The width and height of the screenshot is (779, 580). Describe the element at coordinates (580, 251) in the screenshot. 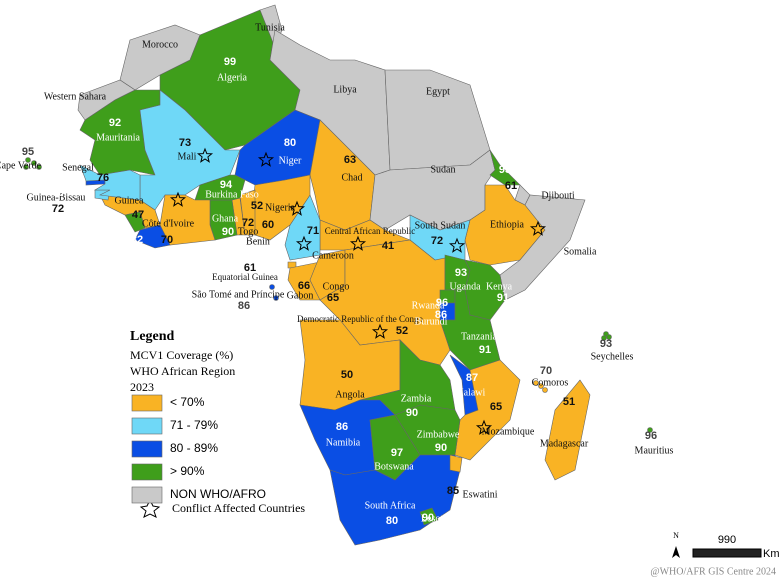

I see `country-name: Somalia` at that location.